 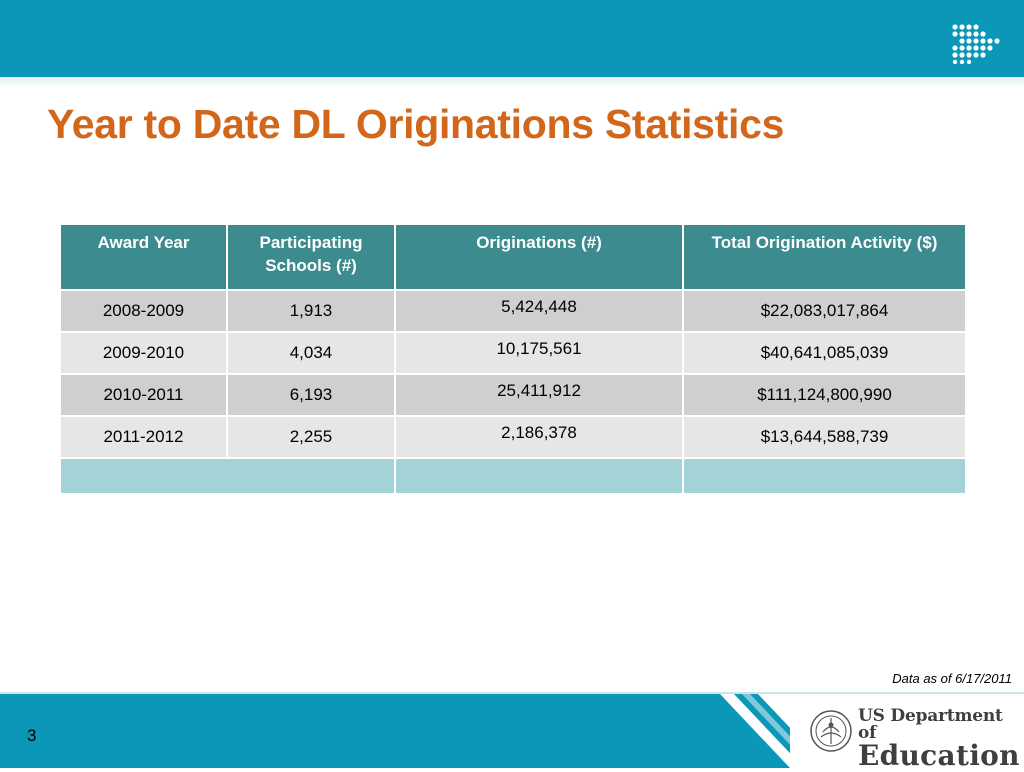 What do you see at coordinates (512, 693) in the screenshot?
I see `footer-divider` at bounding box center [512, 693].